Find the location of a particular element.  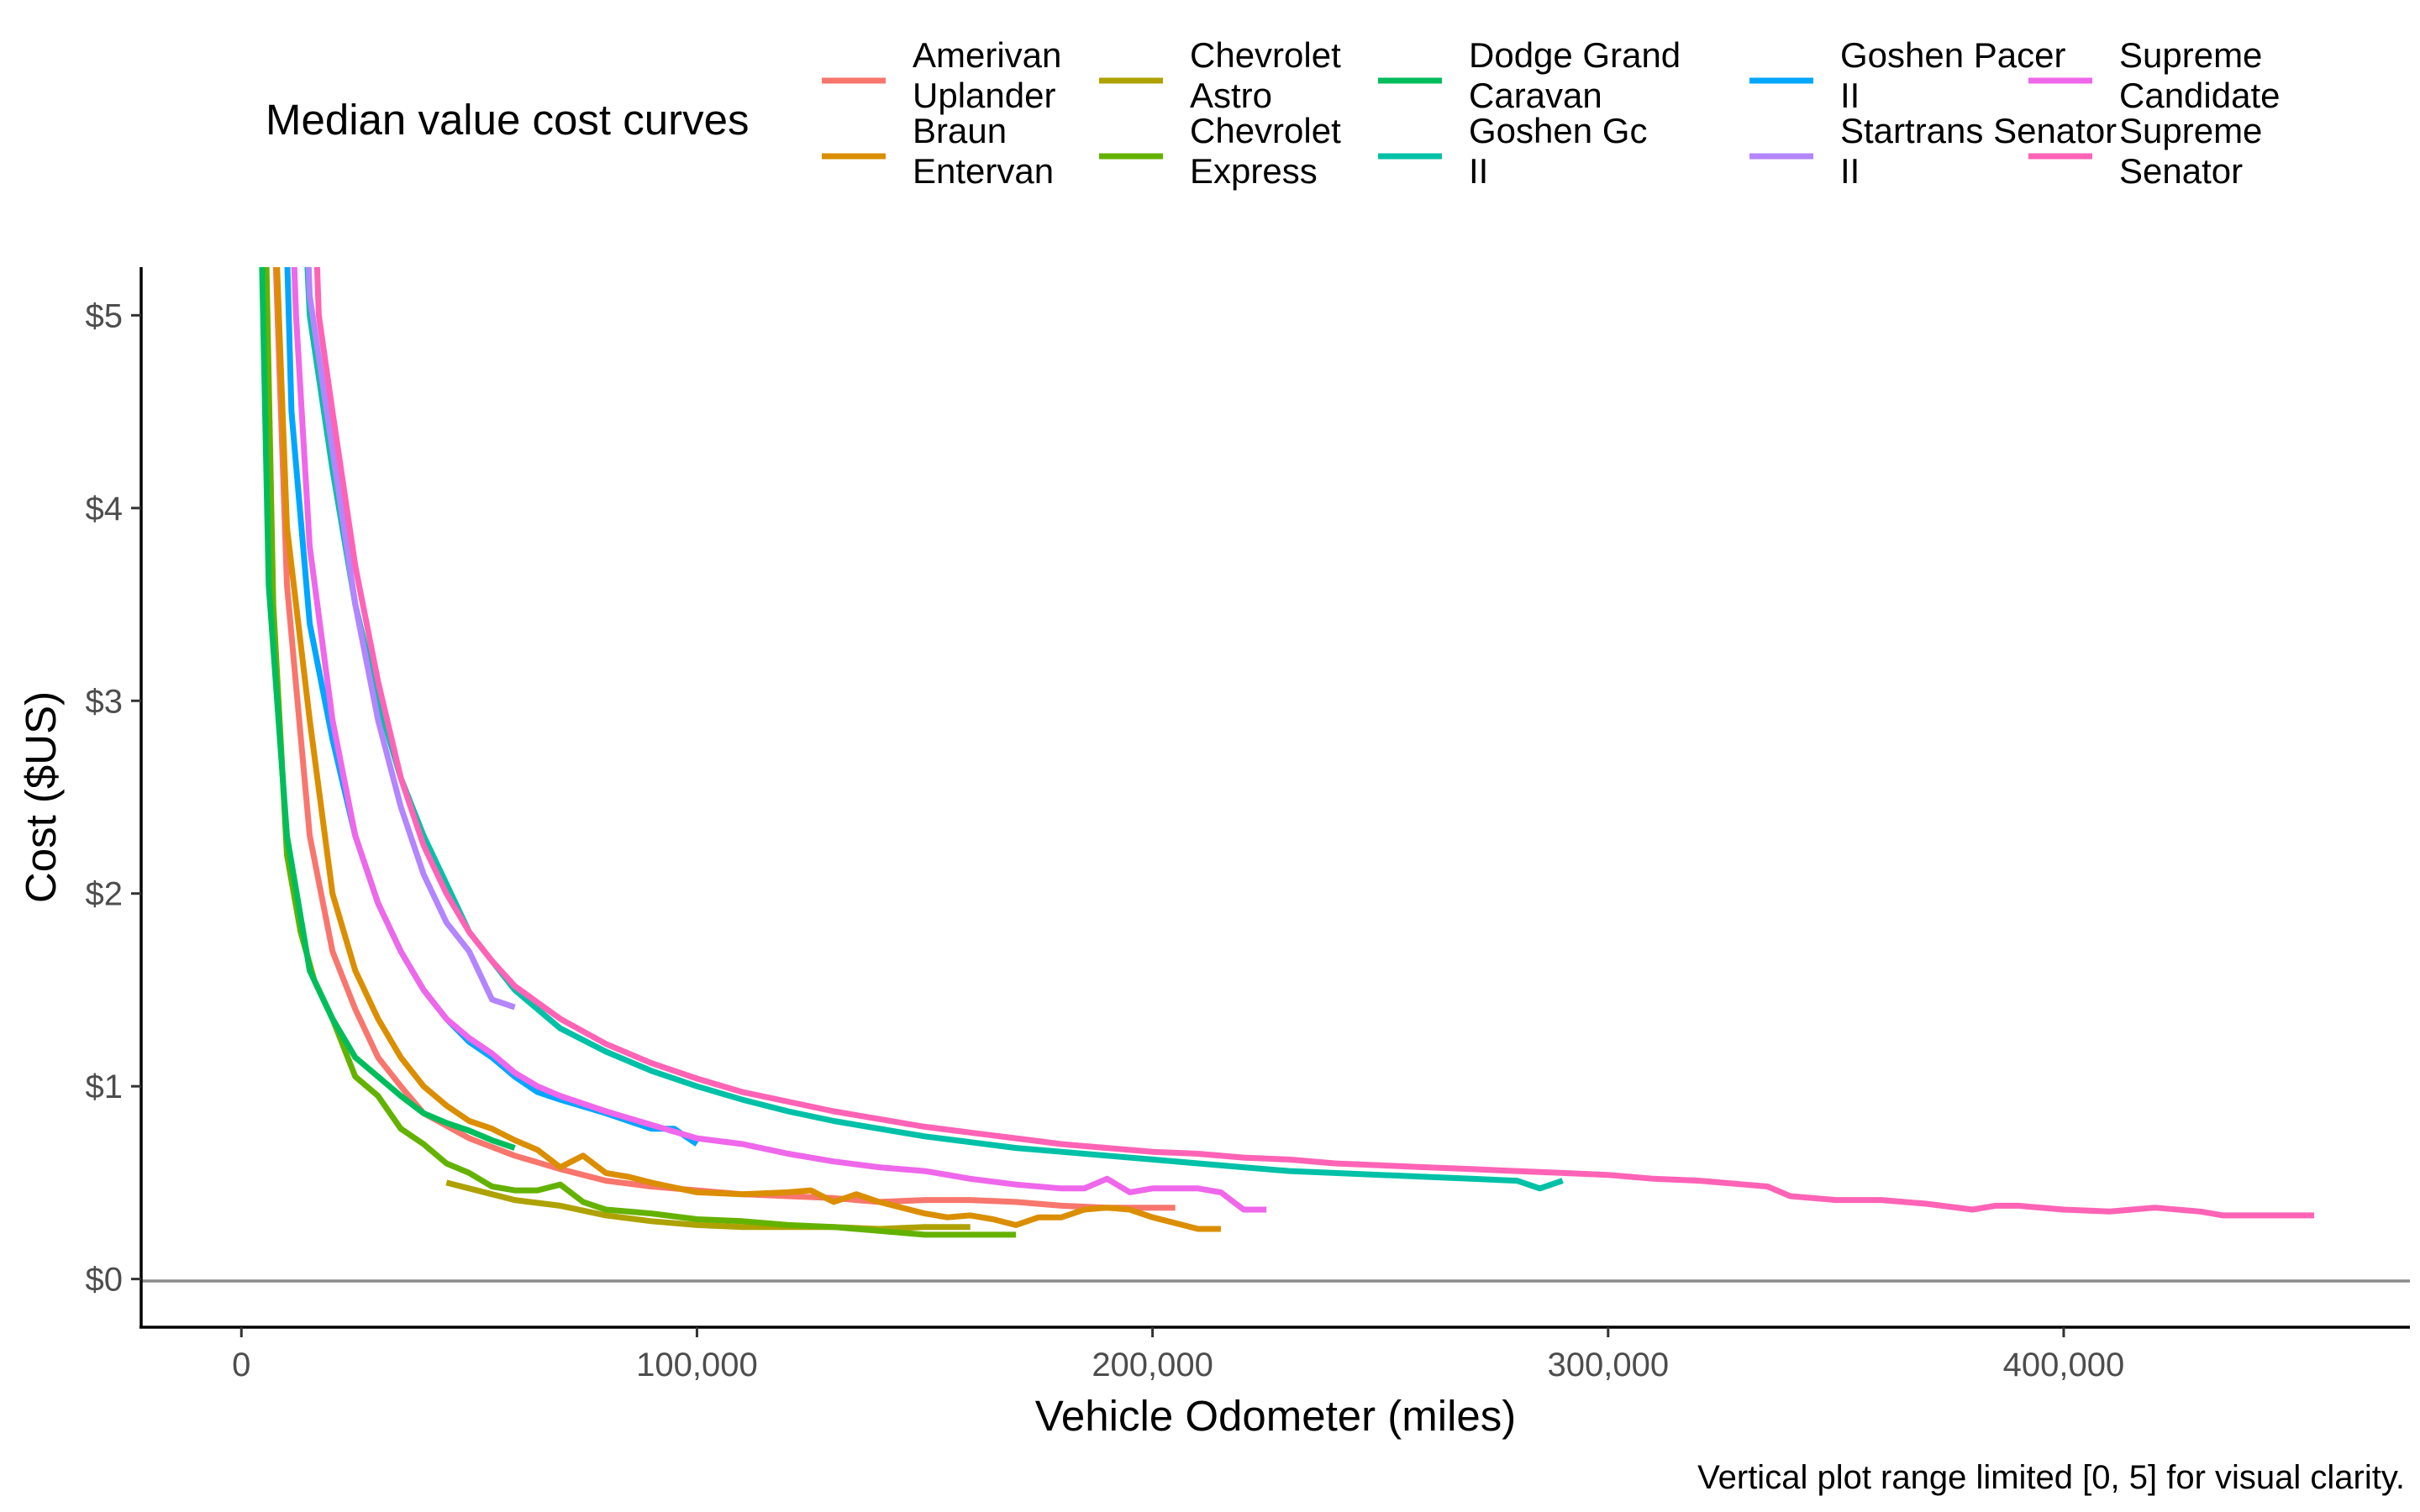

series-line-startrans-senator-ii is located at coordinates (411, 639).